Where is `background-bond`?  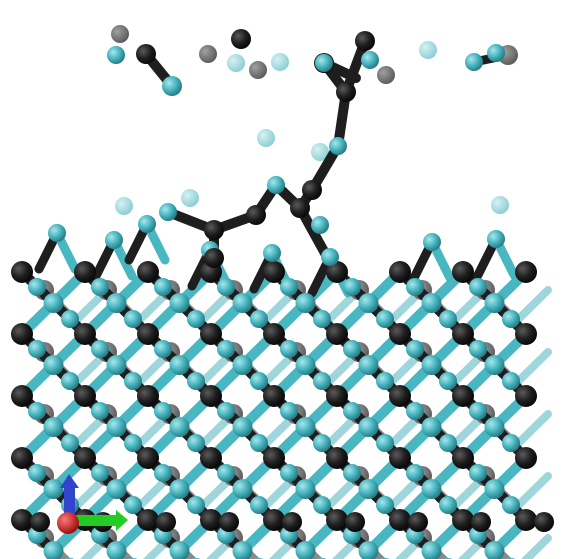
background-bond is located at coordinates (532, 367).